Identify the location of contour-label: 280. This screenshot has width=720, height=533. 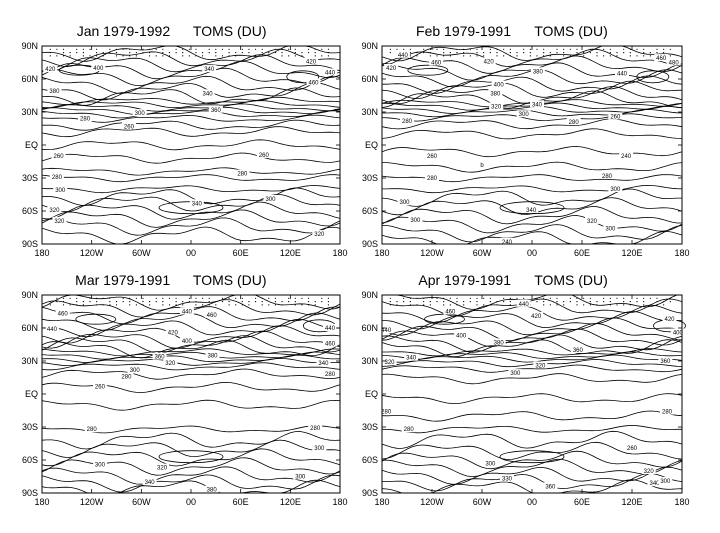
(92, 430).